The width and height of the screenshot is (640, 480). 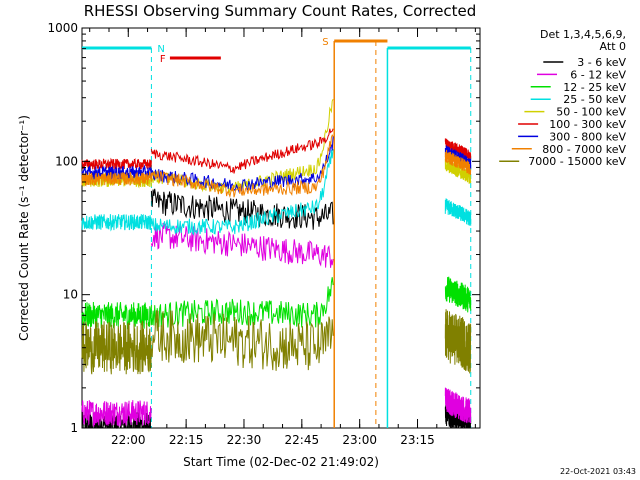 I want to click on timestamp-footer: 22-Oct-2021 03:43, so click(x=598, y=471).